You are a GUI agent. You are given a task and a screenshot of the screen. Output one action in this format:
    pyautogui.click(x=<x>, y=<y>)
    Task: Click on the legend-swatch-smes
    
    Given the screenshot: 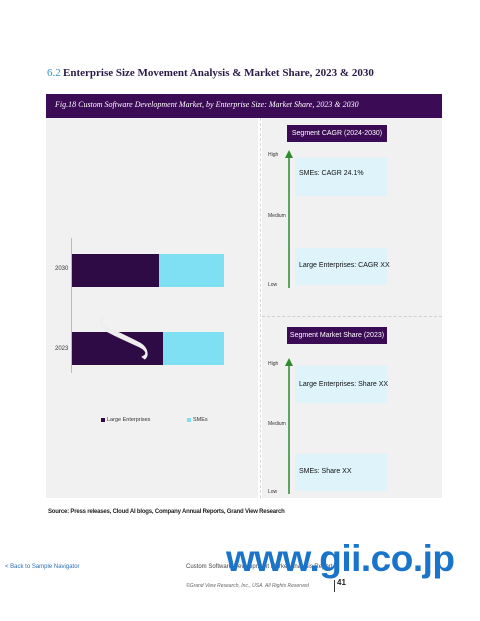 What is the action you would take?
    pyautogui.click(x=189, y=420)
    